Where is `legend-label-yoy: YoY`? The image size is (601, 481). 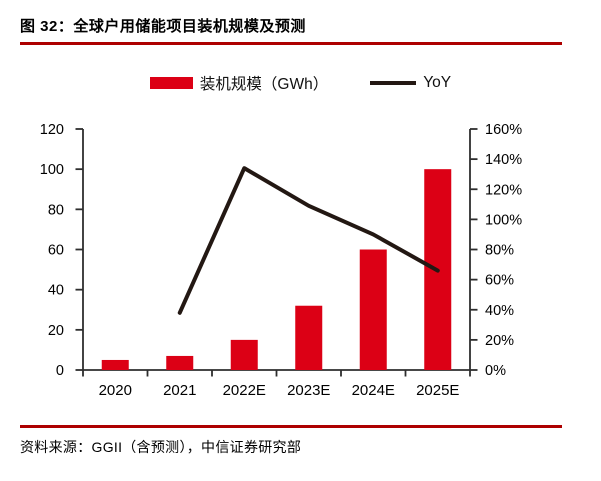
legend-label-yoy: YoY is located at coordinates (437, 82).